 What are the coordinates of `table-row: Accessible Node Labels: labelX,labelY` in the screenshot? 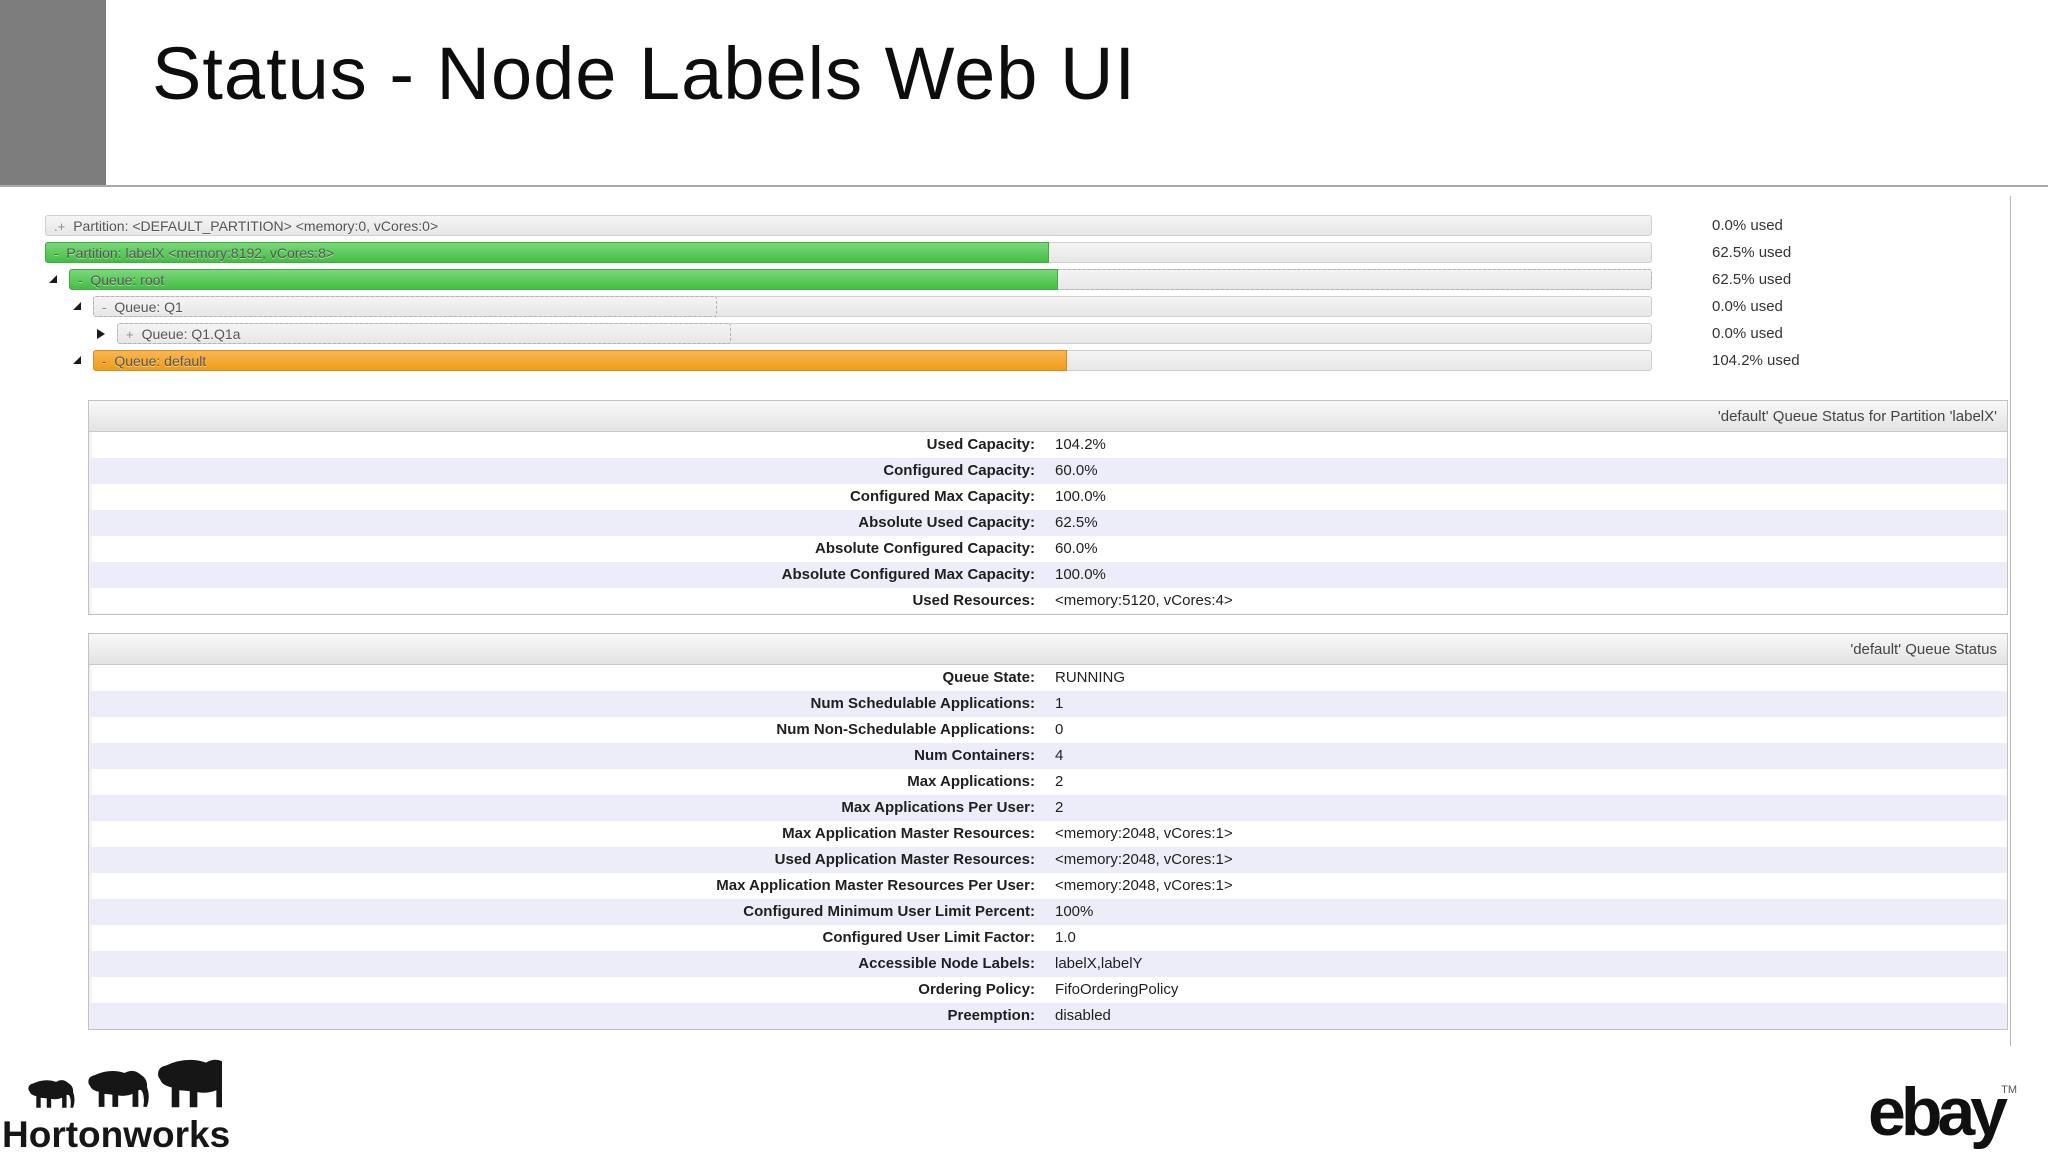 It's located at (1048, 964).